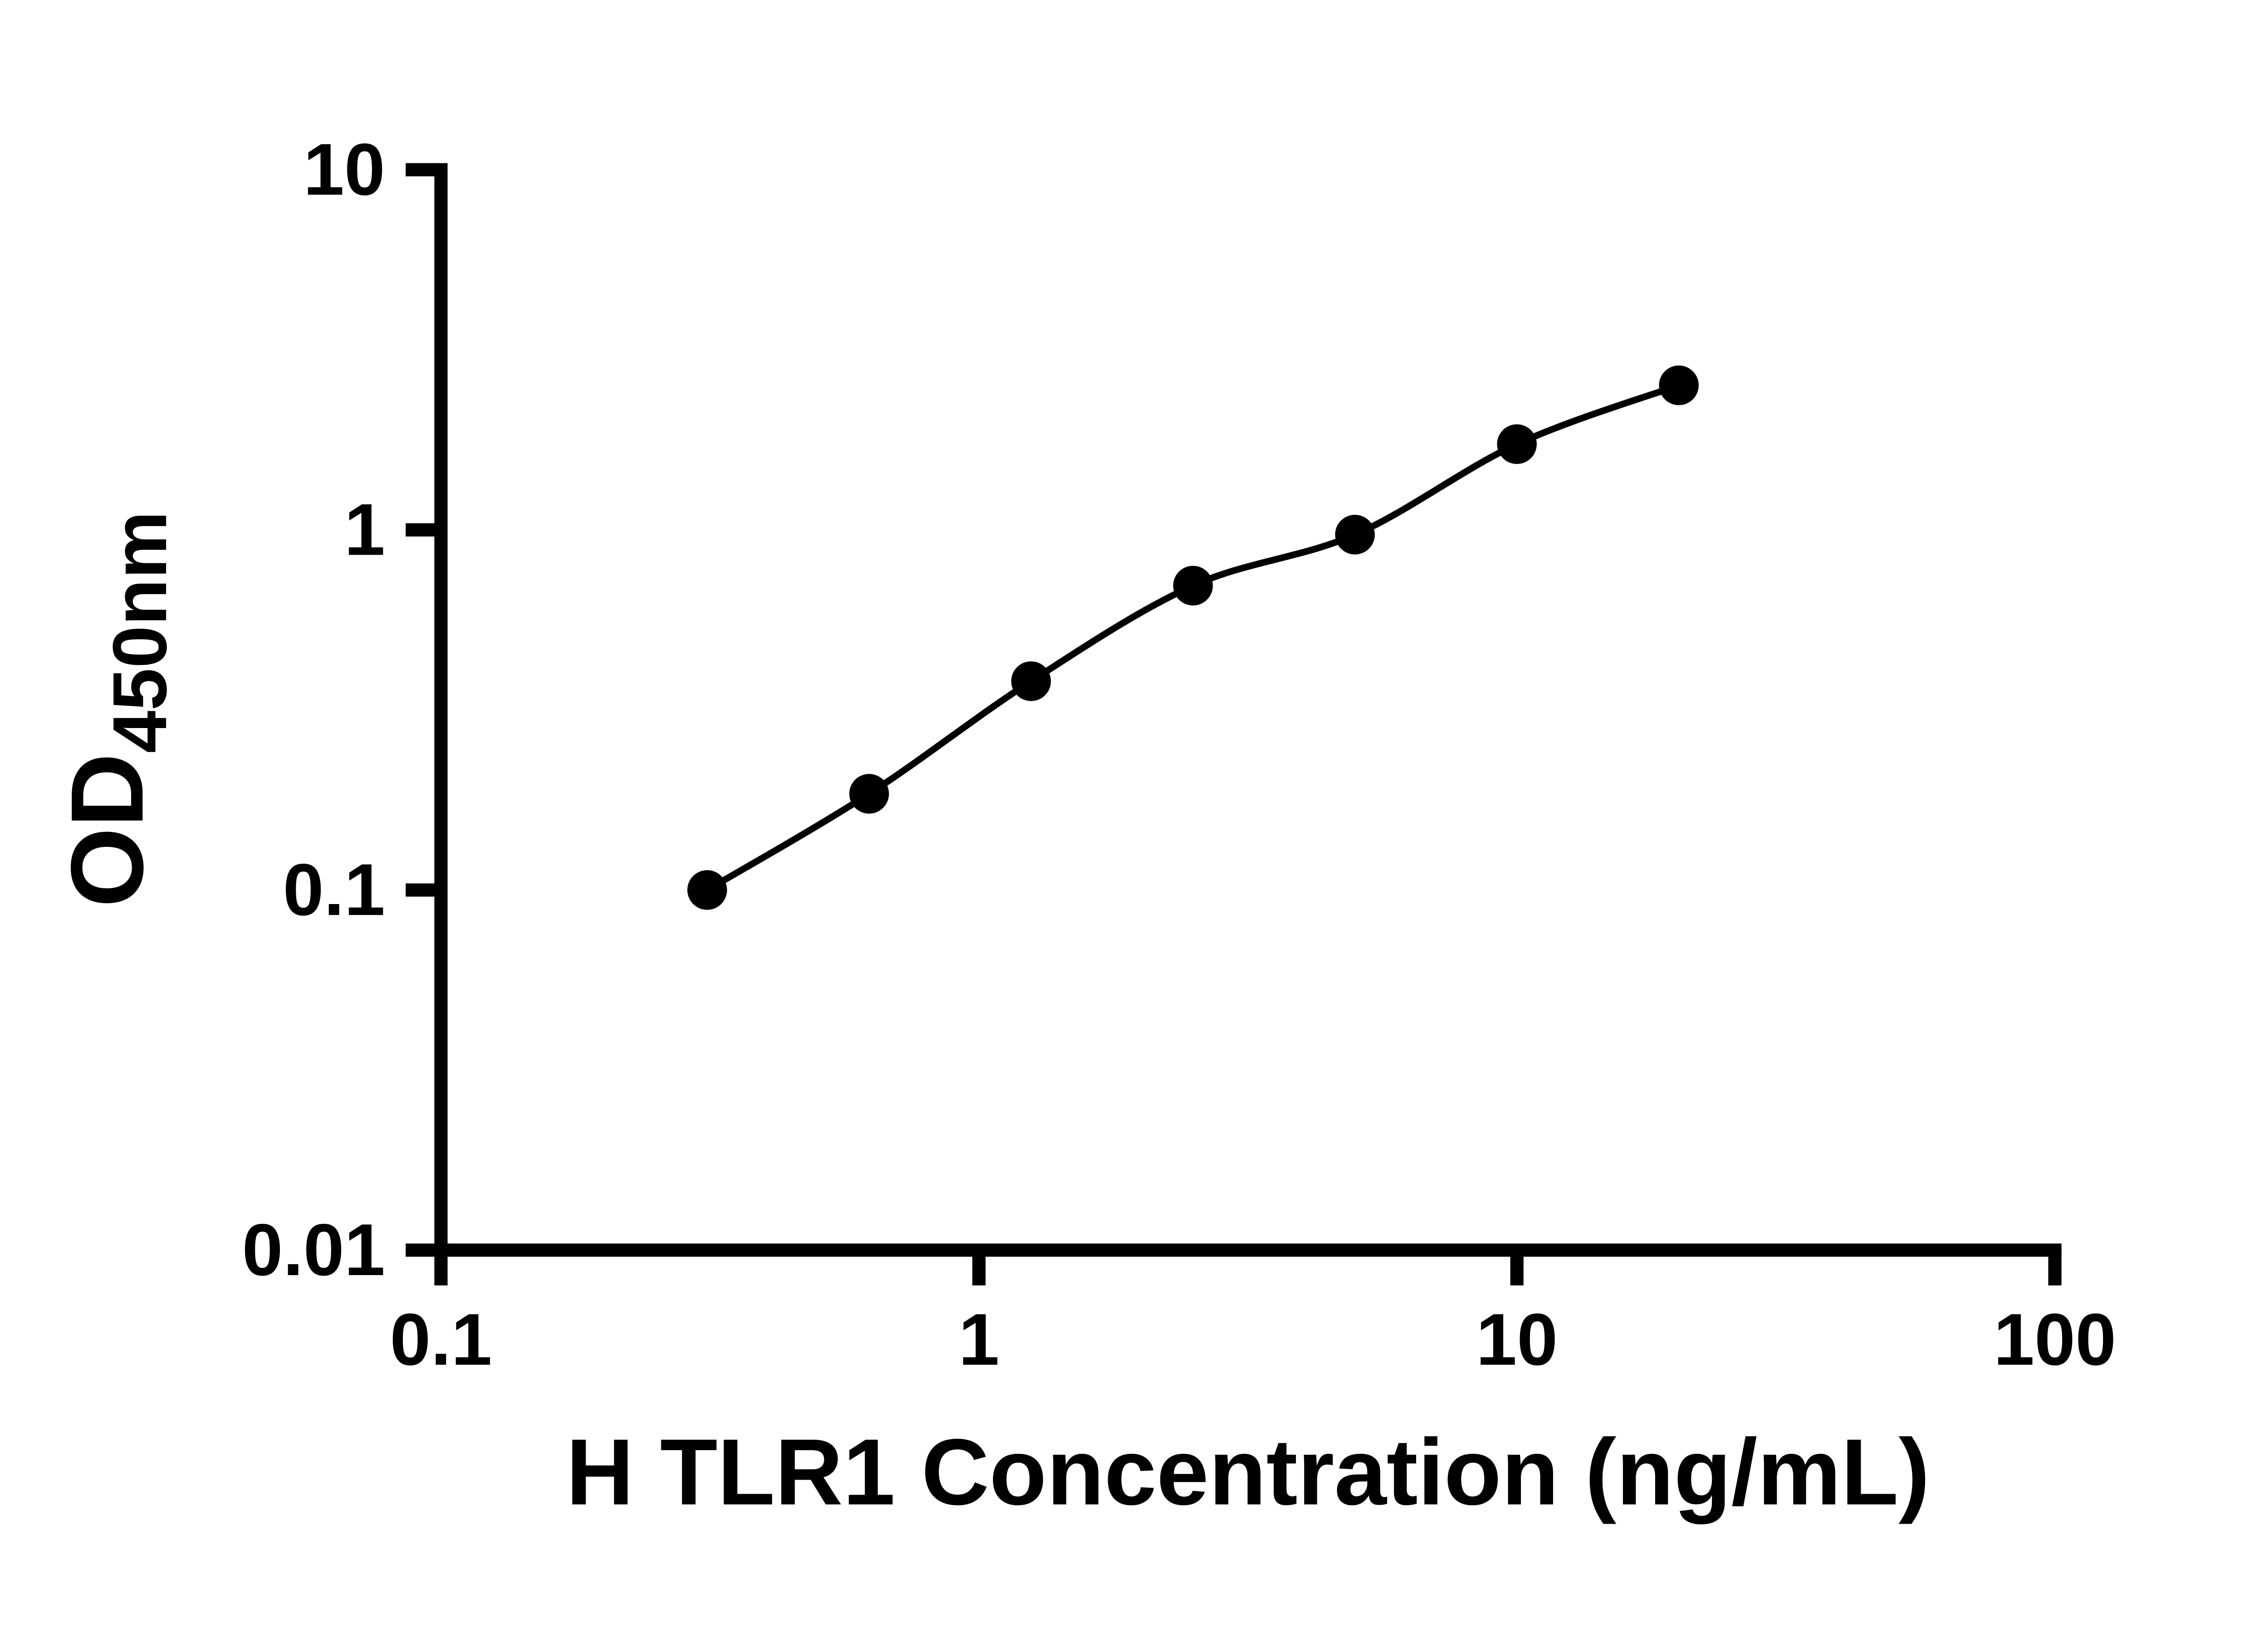 The image size is (2268, 1633). What do you see at coordinates (365, 530) in the screenshot?
I see `y-axis-tick-label: 1` at bounding box center [365, 530].